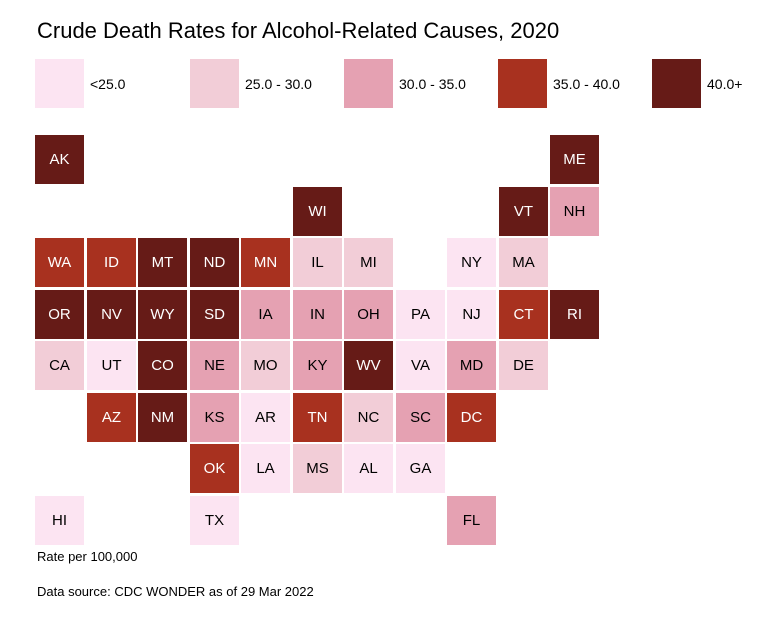 This screenshot has height=618, width=780. What do you see at coordinates (368, 262) in the screenshot?
I see `state-tile-mi: MI` at bounding box center [368, 262].